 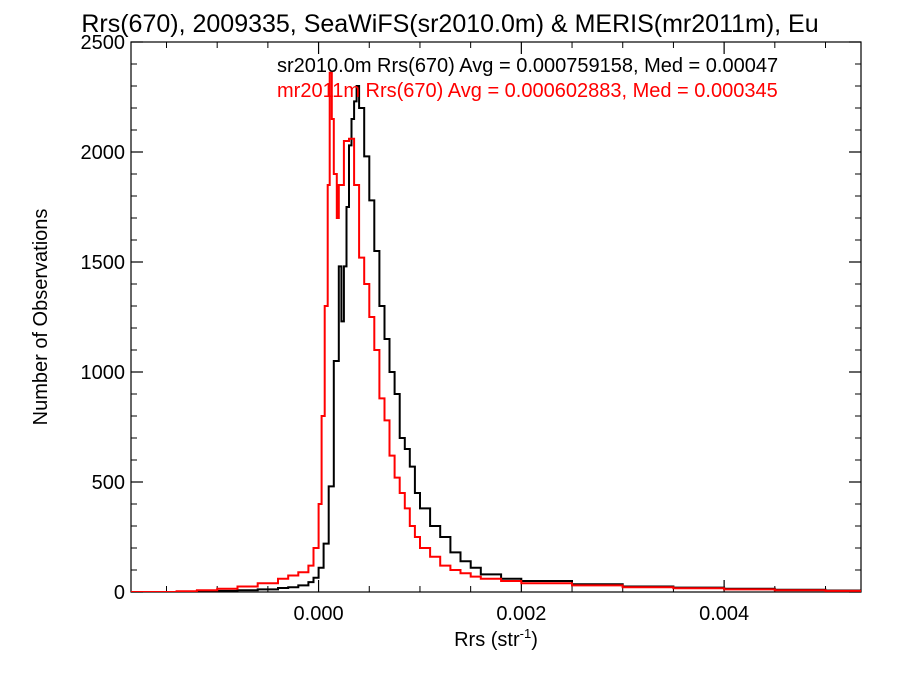 I want to click on y-tick-label: 500, so click(x=108, y=483).